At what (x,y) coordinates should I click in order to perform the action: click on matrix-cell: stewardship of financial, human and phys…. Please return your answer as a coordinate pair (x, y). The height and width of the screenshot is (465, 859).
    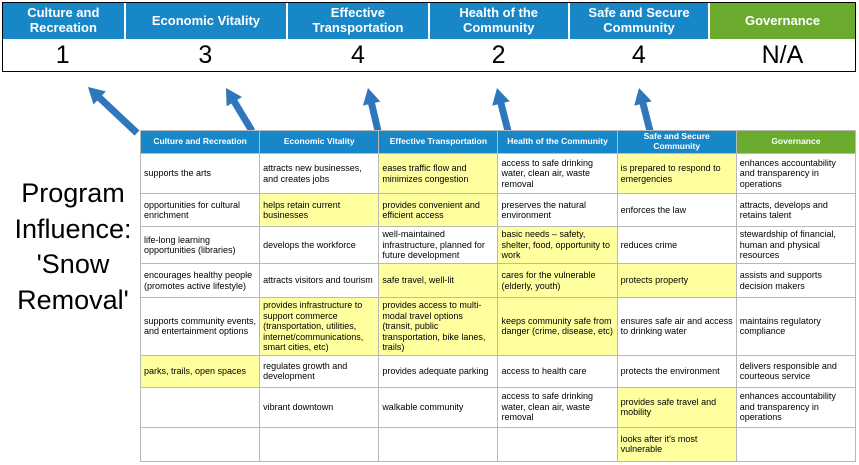
    Looking at the image, I should click on (796, 245).